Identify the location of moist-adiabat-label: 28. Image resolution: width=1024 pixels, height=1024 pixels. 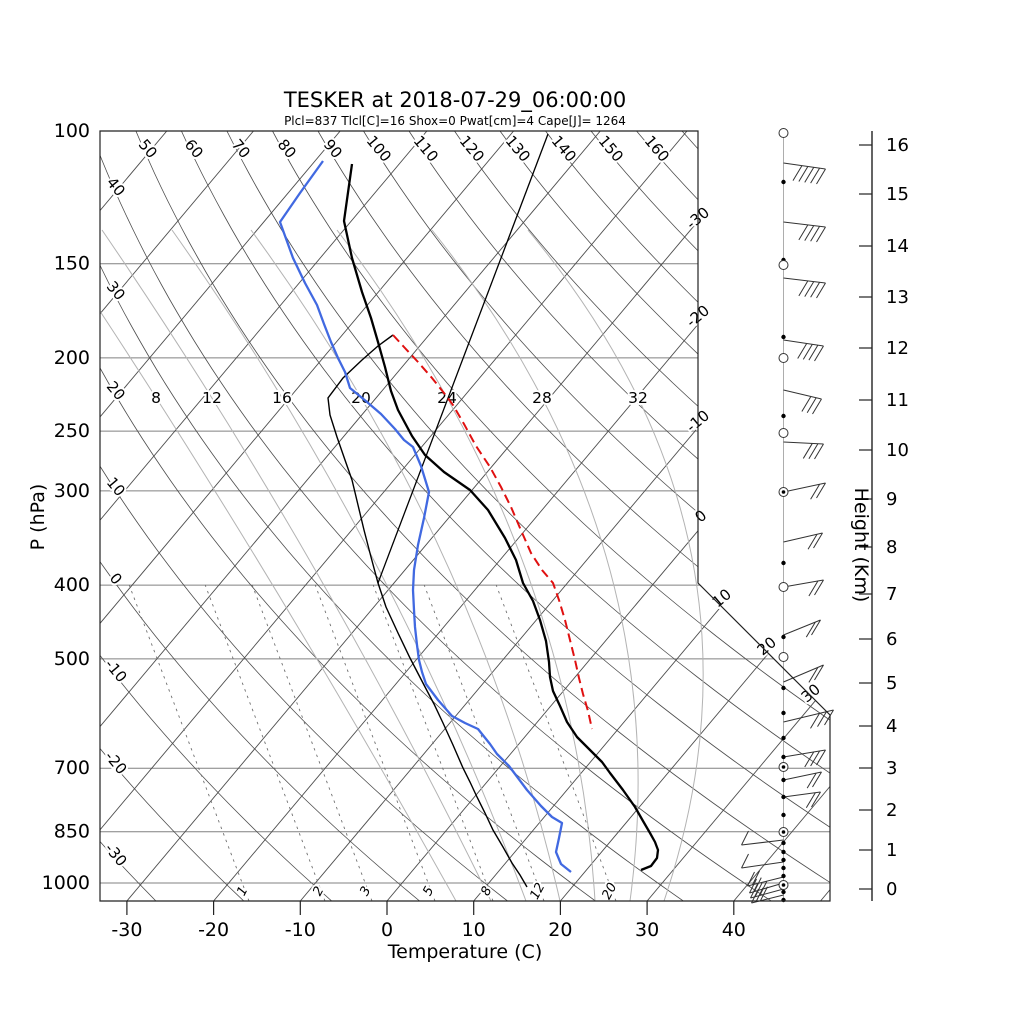
(542, 398).